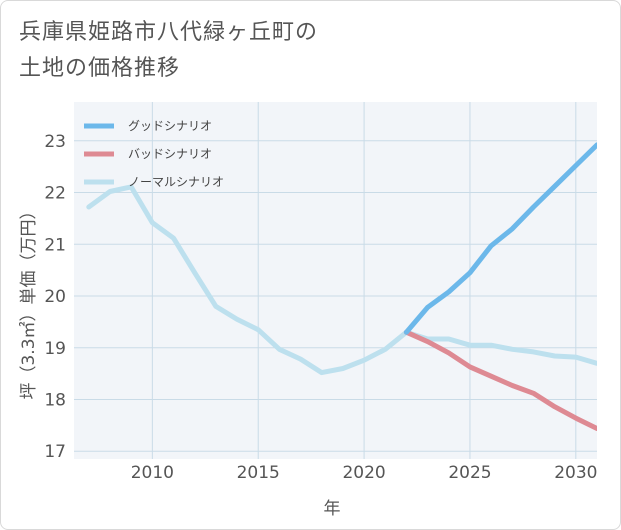 This screenshot has height=530, width=621. What do you see at coordinates (575, 473) in the screenshot?
I see `x-tick-2030: 2030` at bounding box center [575, 473].